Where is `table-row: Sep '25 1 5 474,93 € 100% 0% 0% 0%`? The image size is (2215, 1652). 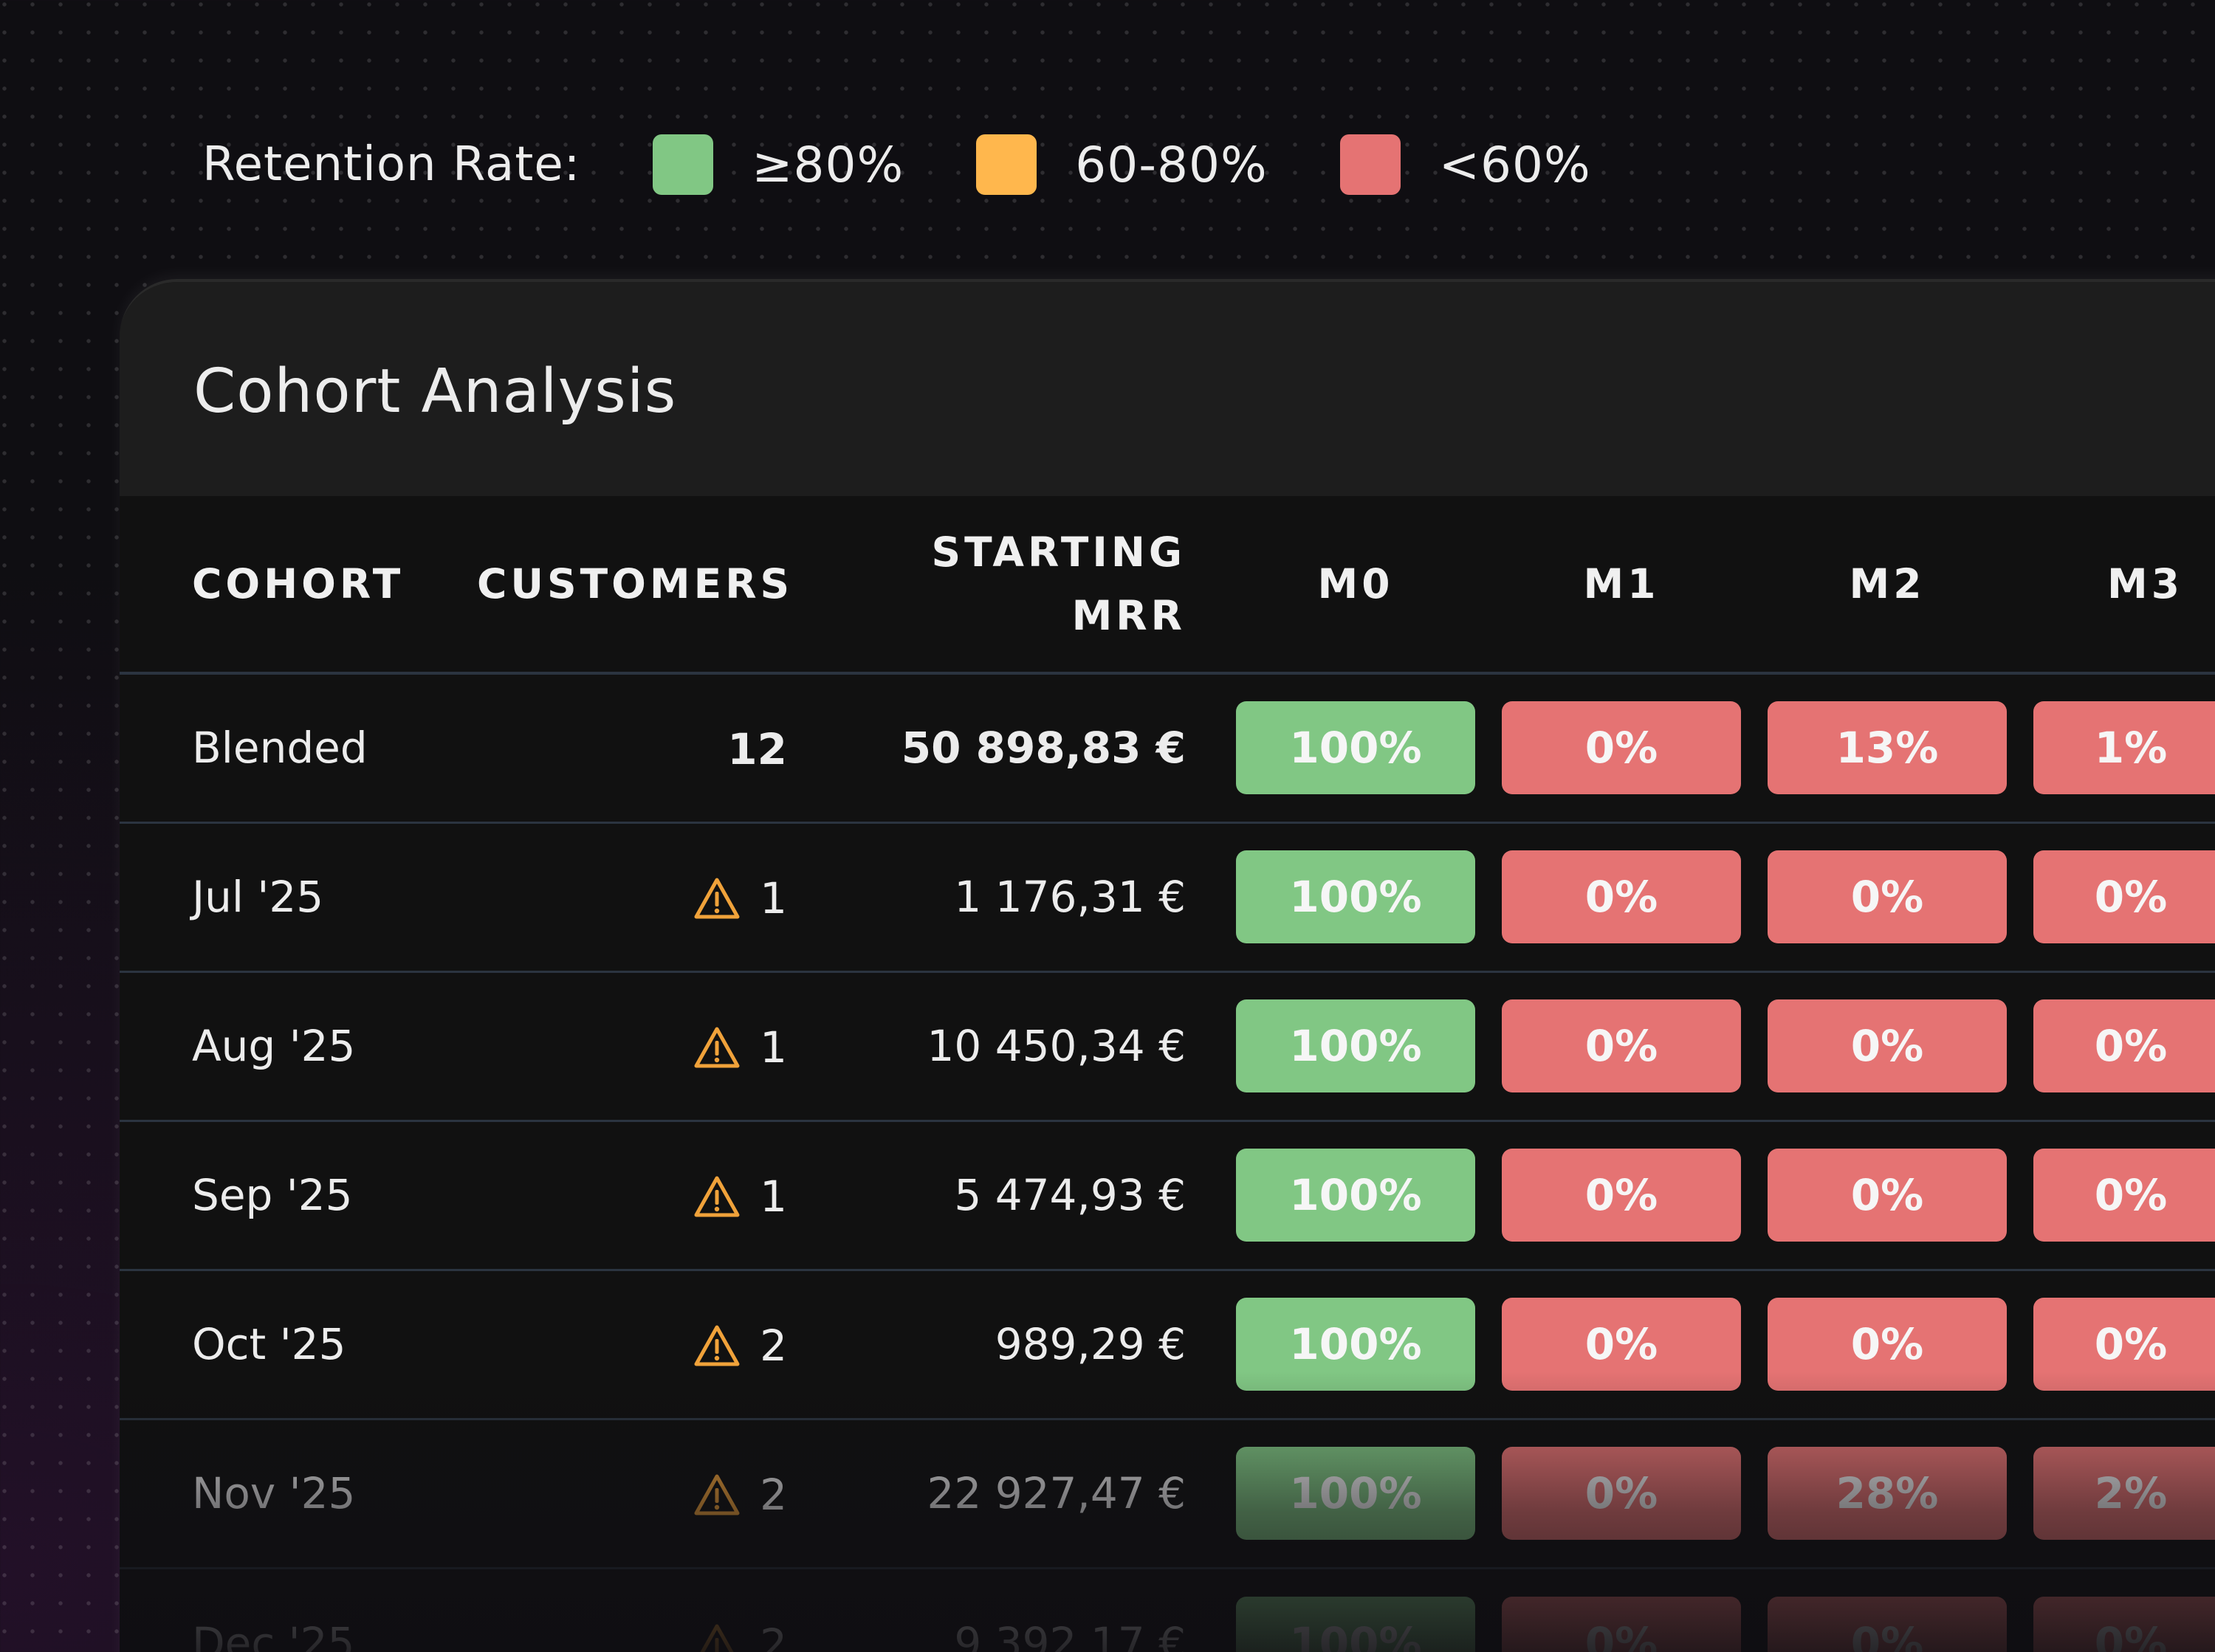 table-row: Sep '25 1 5 474,93 € 100% 0% 0% 0% is located at coordinates (1167, 1194).